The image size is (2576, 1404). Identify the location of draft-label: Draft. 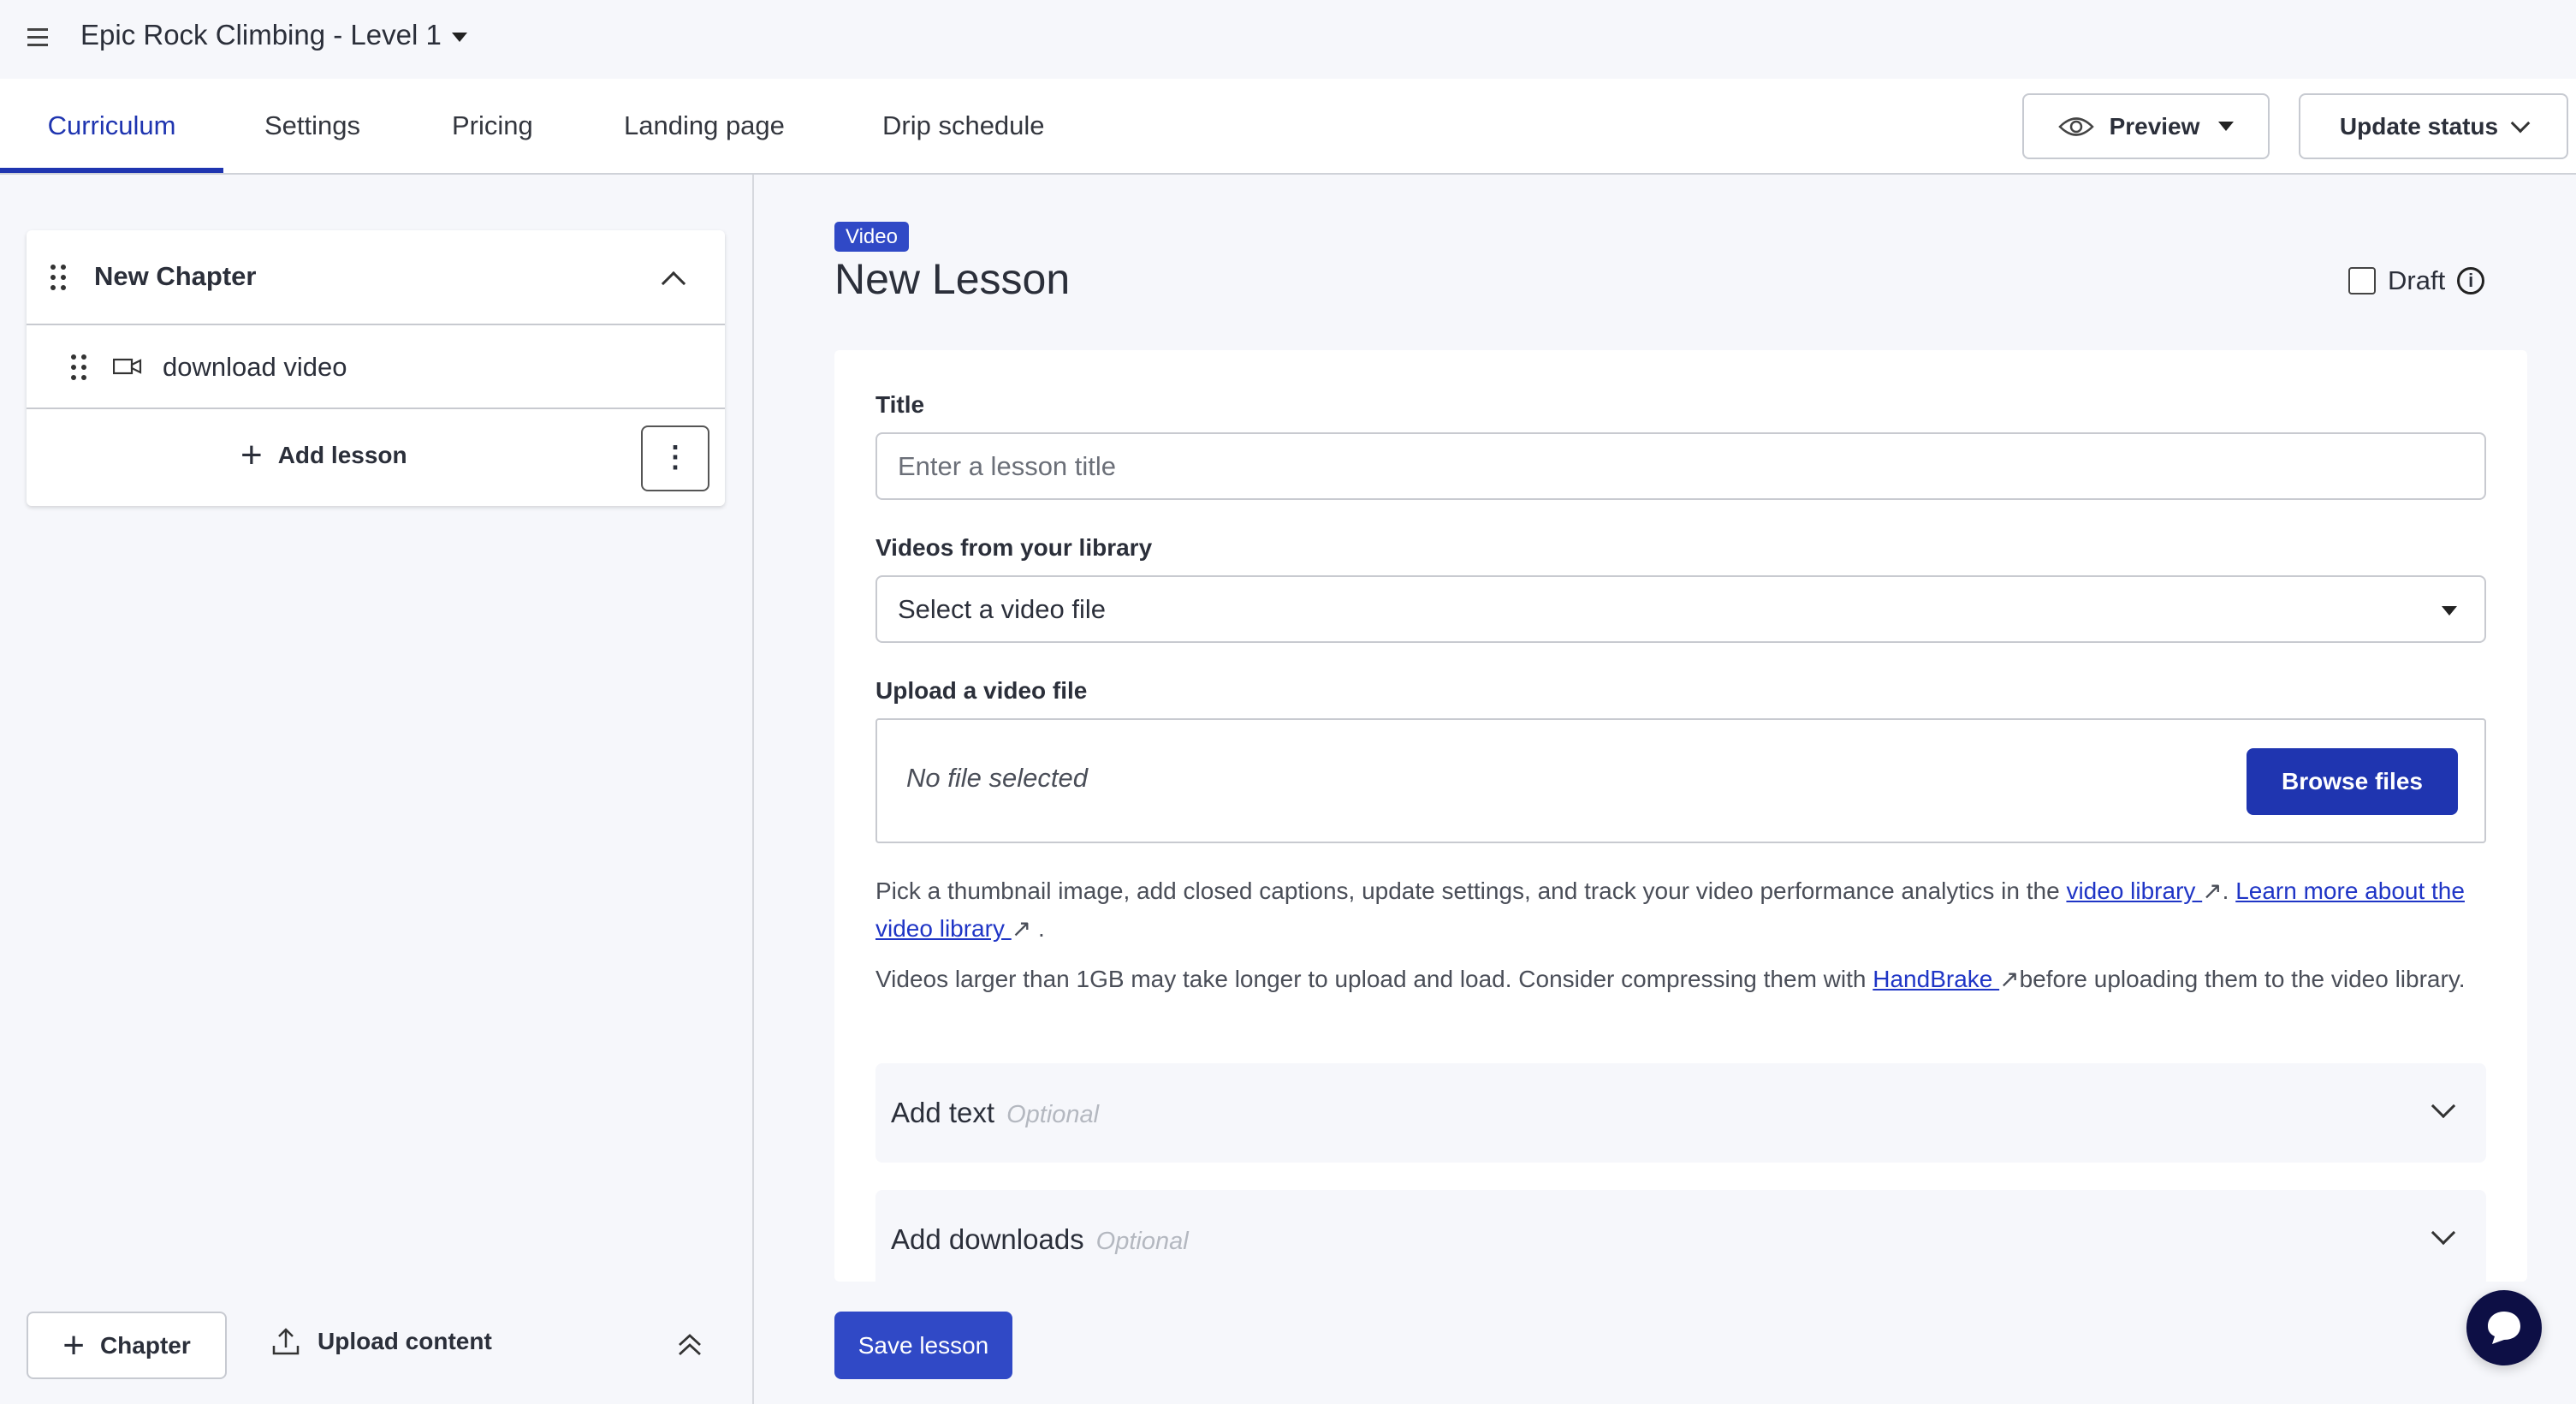
(2417, 280).